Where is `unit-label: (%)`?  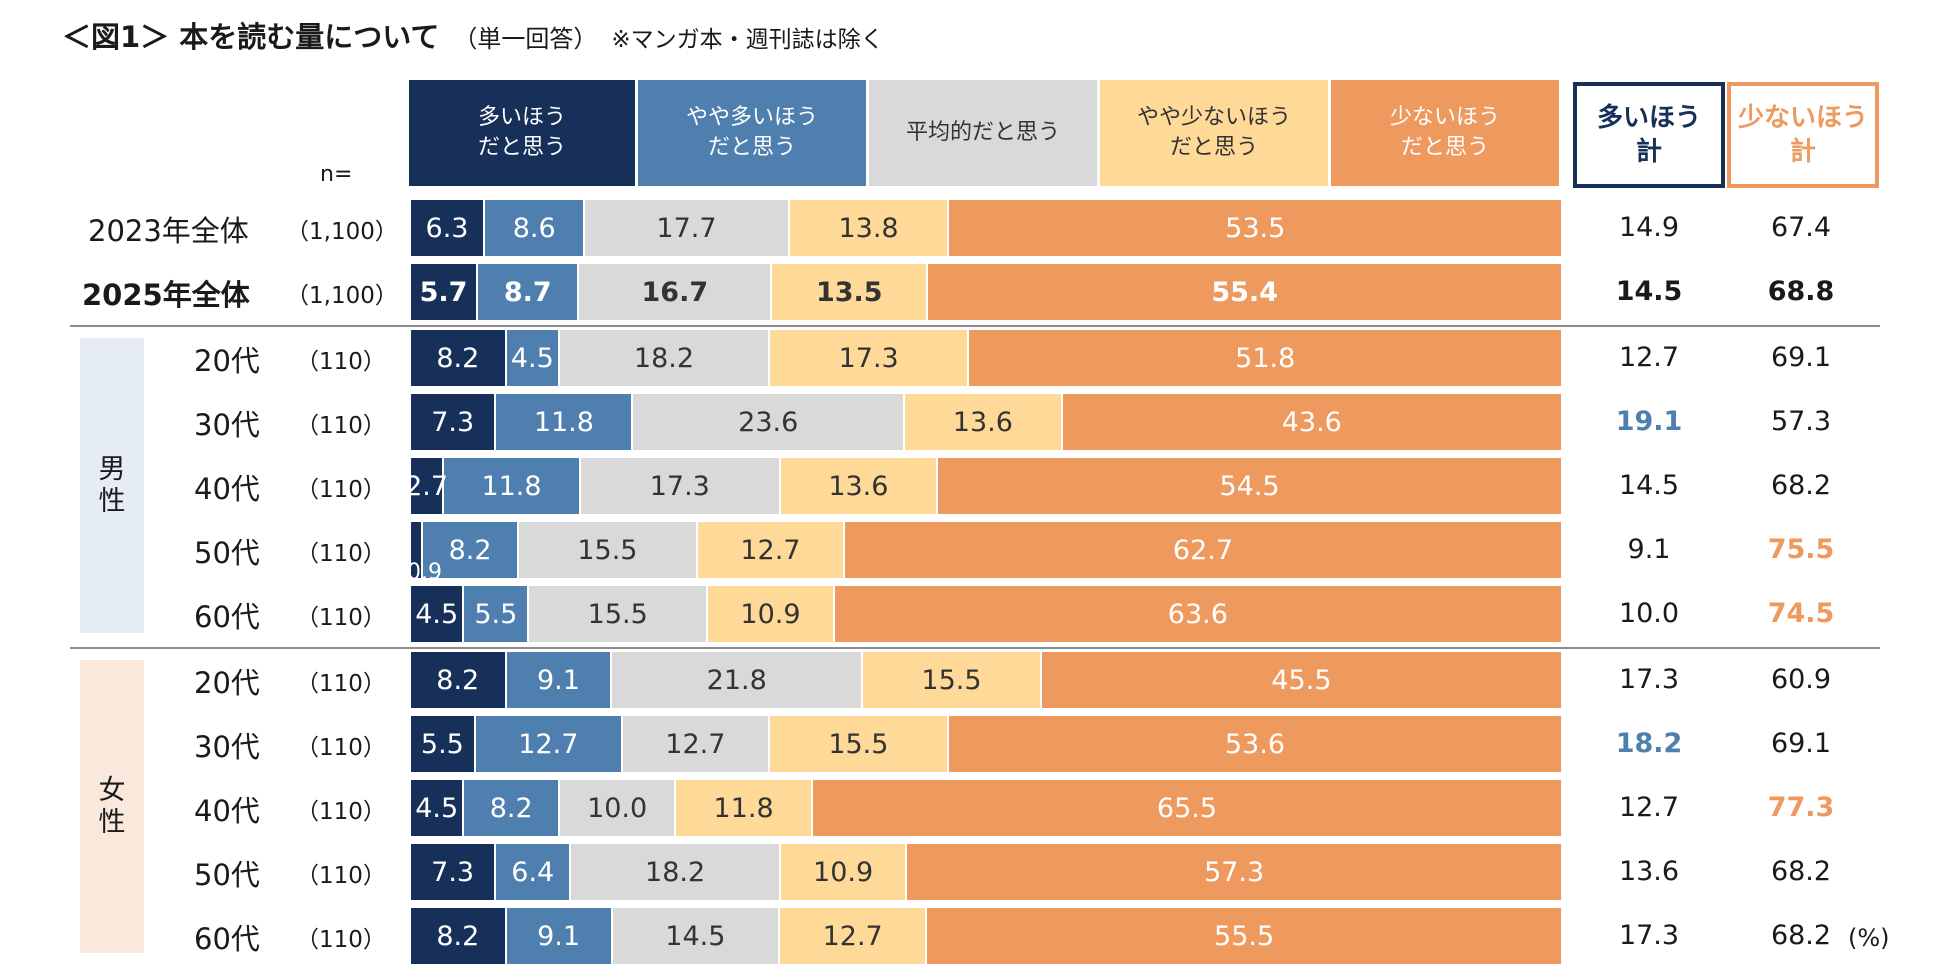 unit-label: (%) is located at coordinates (1869, 938).